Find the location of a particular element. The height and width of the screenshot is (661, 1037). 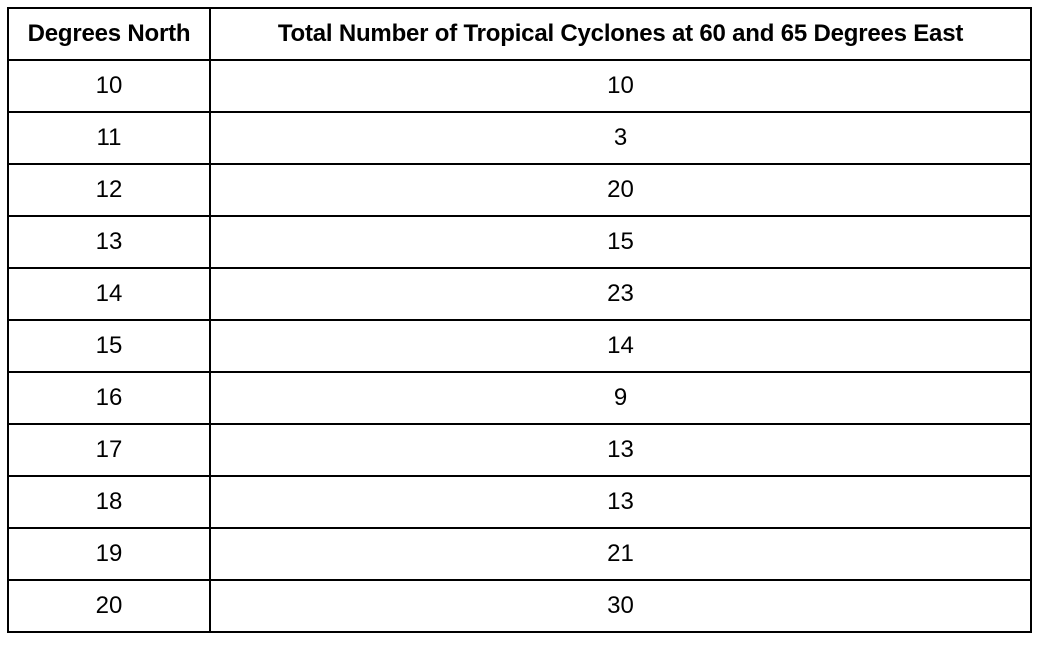

table-cell: 18 is located at coordinates (109, 502).